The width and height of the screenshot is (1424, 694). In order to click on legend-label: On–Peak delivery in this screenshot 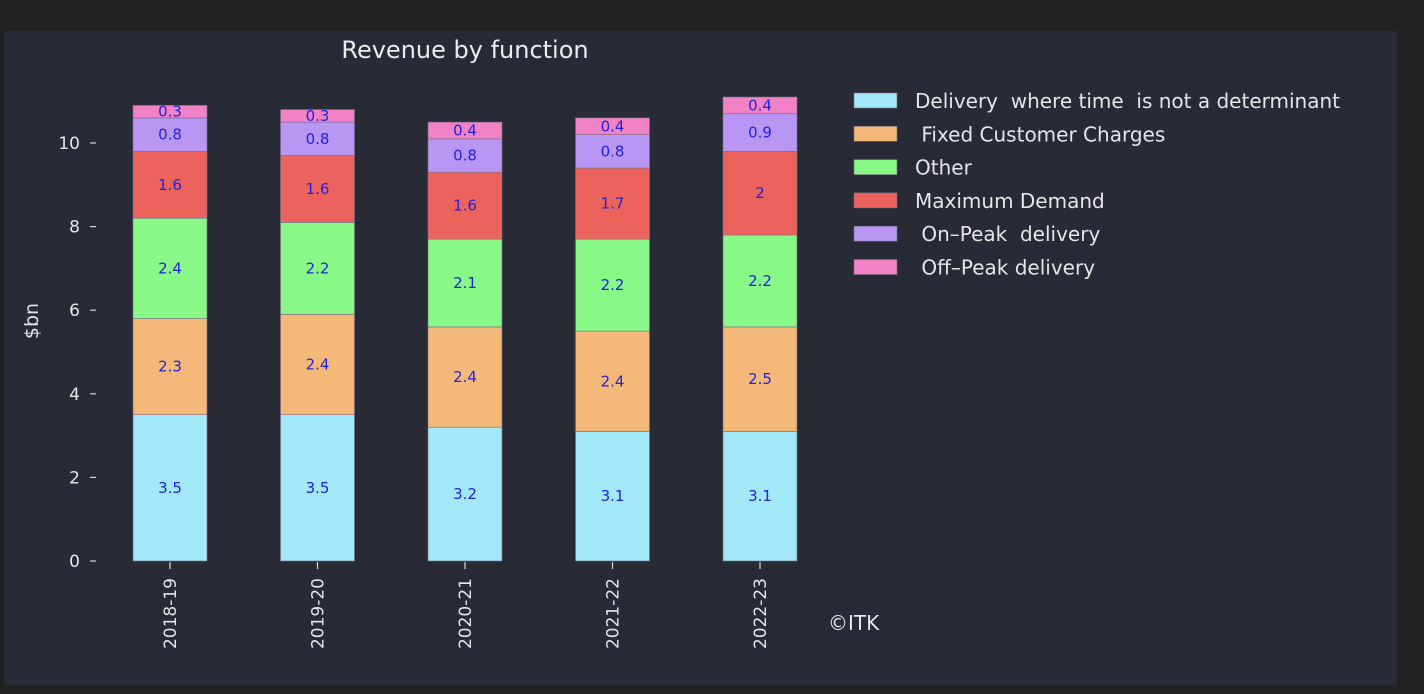, I will do `click(1007, 234)`.